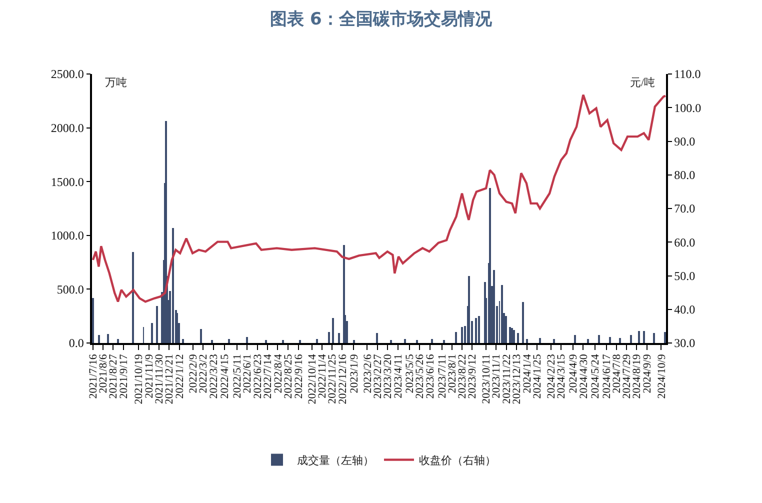 This screenshot has height=503, width=762. I want to click on x-tick-label: 2024/7/29, so click(627, 376).